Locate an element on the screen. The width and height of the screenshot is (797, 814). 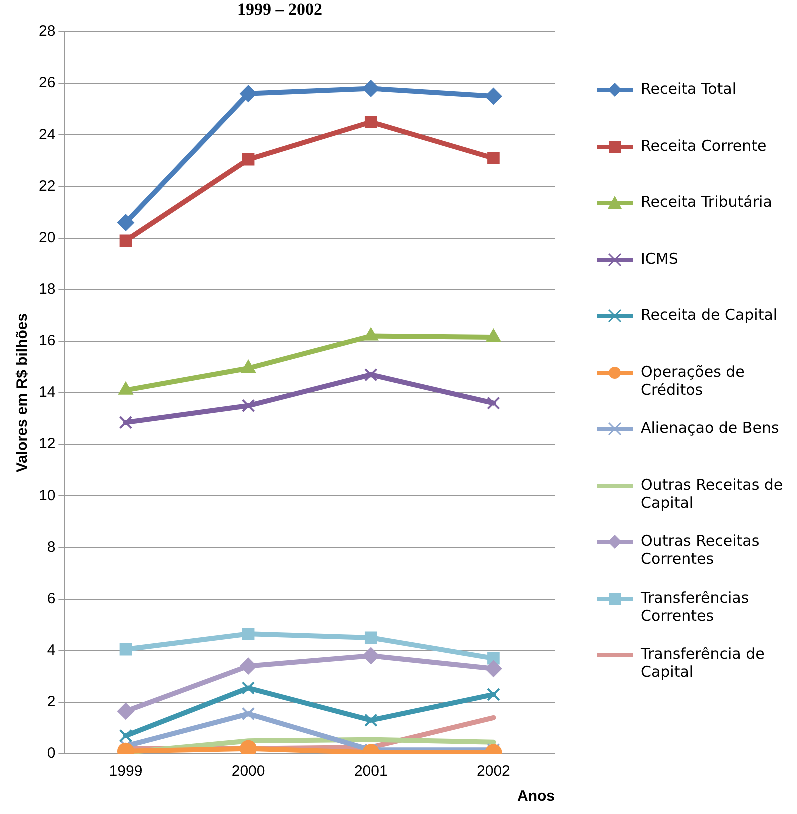
chart-title: 1999 – 2002 is located at coordinates (280, 10).